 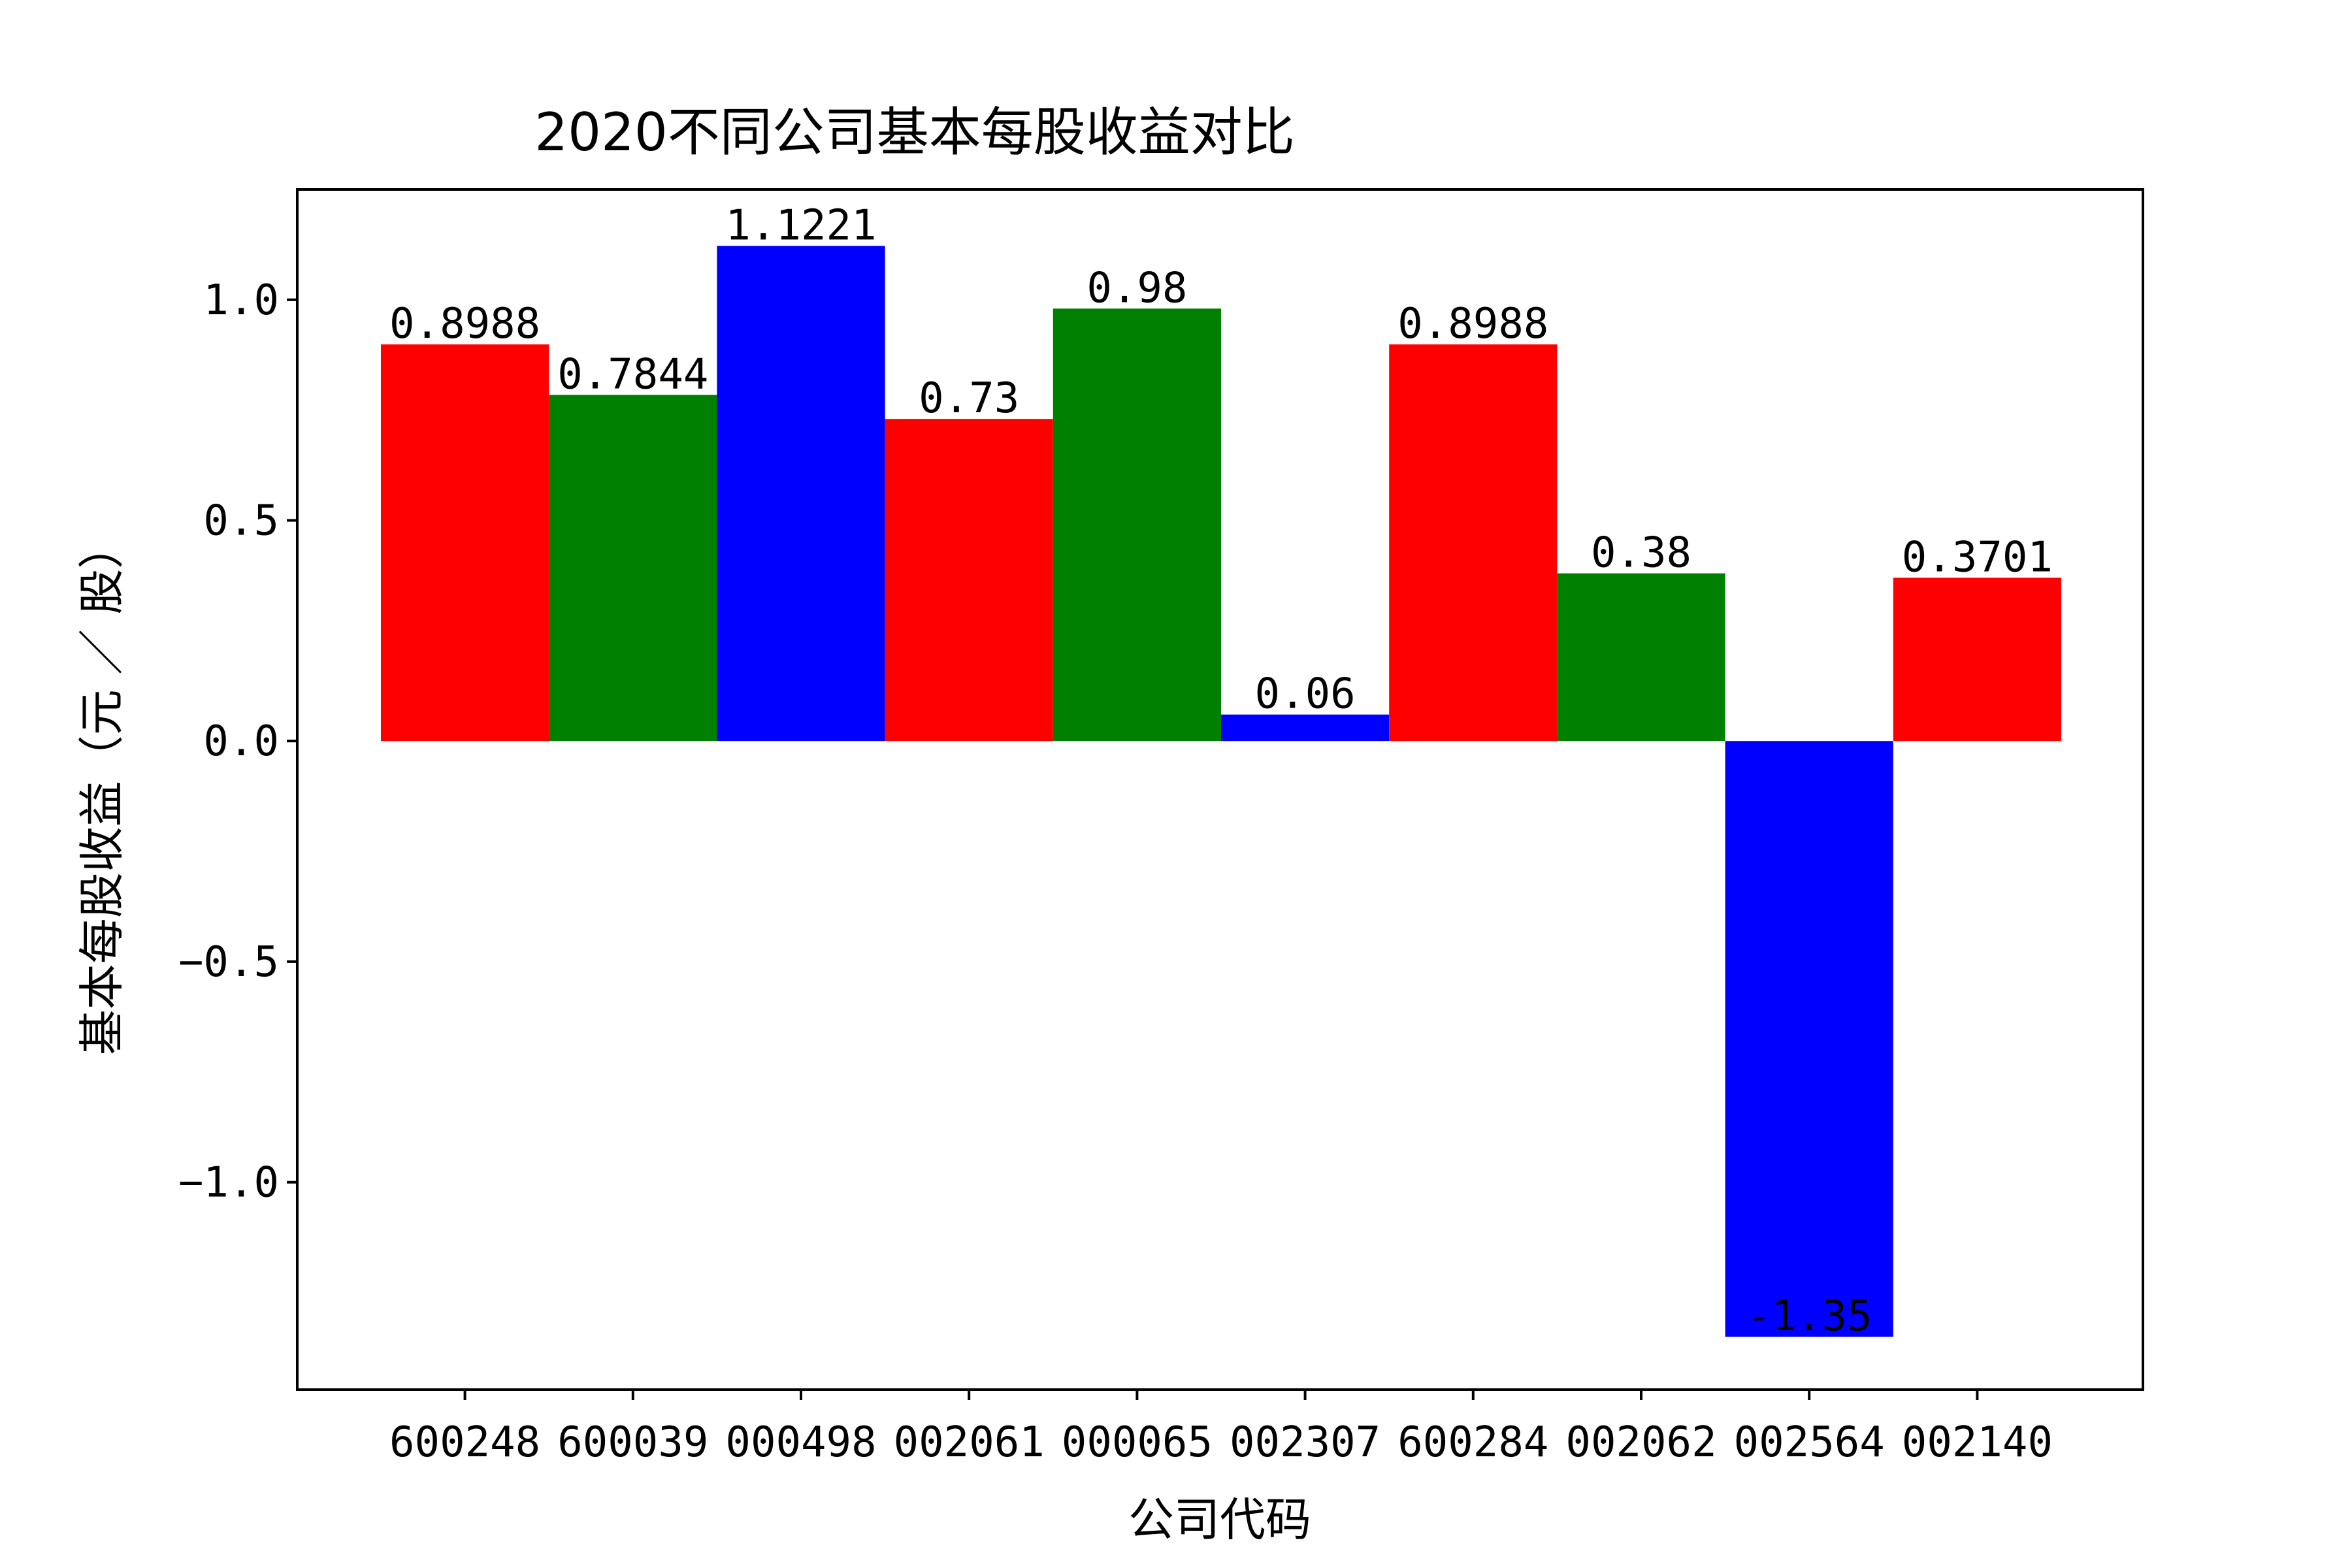 What do you see at coordinates (914, 132) in the screenshot?
I see `chart-title: 2020不同公司基本每股收益对比` at bounding box center [914, 132].